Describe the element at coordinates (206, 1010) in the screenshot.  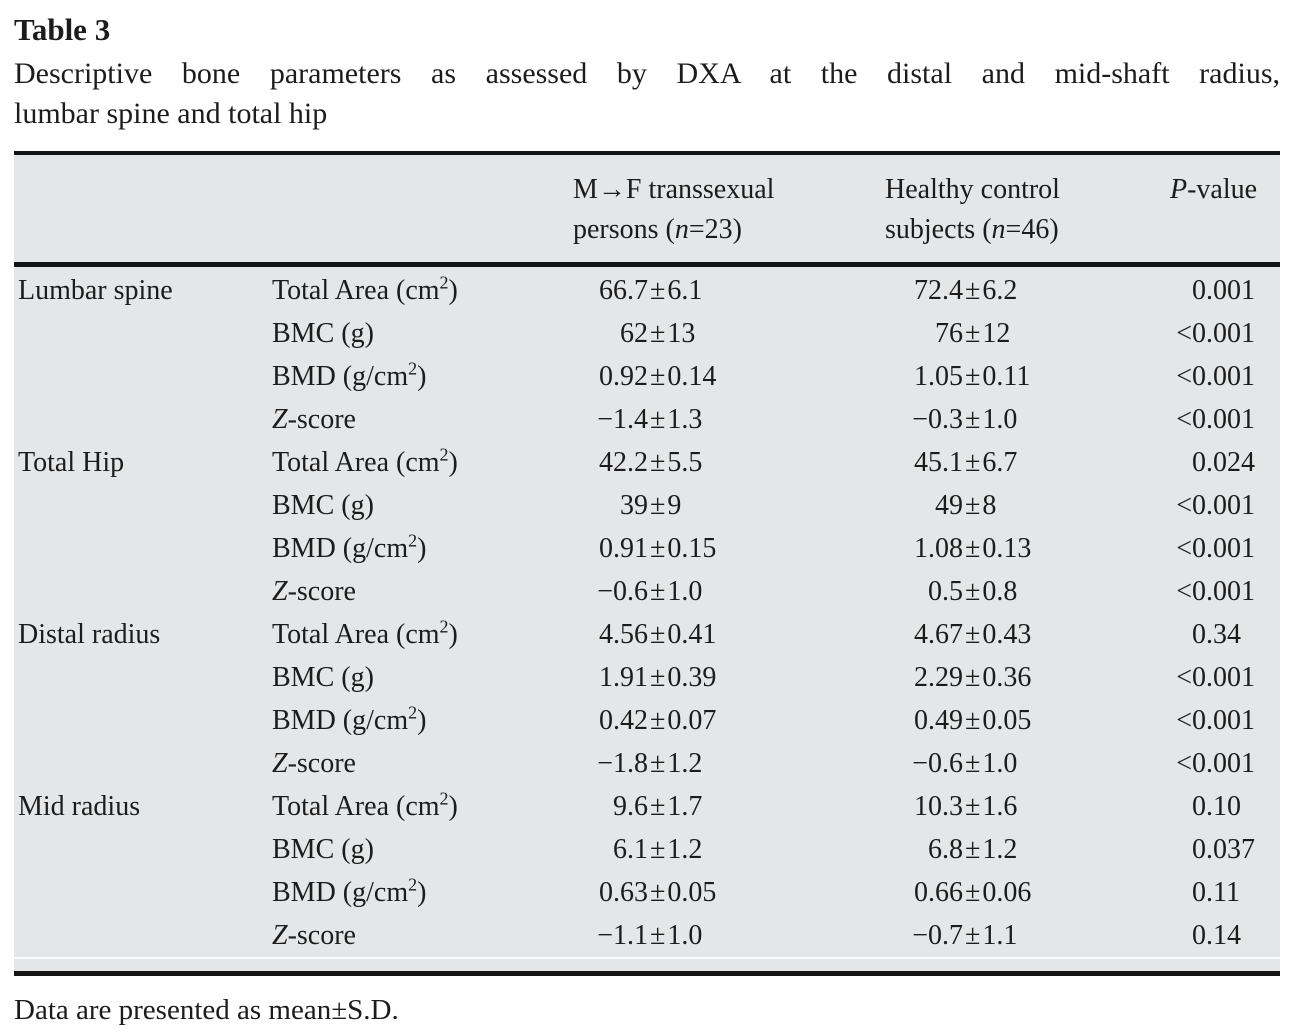
I see `table-footnote: Data are presented as mean±S.D.` at that location.